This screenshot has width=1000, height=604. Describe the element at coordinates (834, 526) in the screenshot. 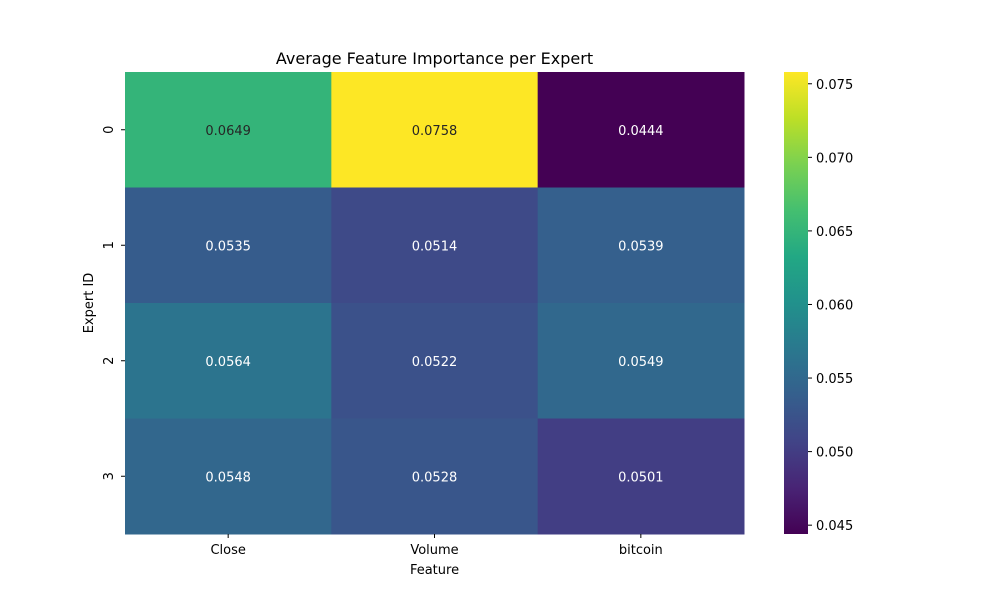

I see `colorbar-tick-label: 0.045` at that location.